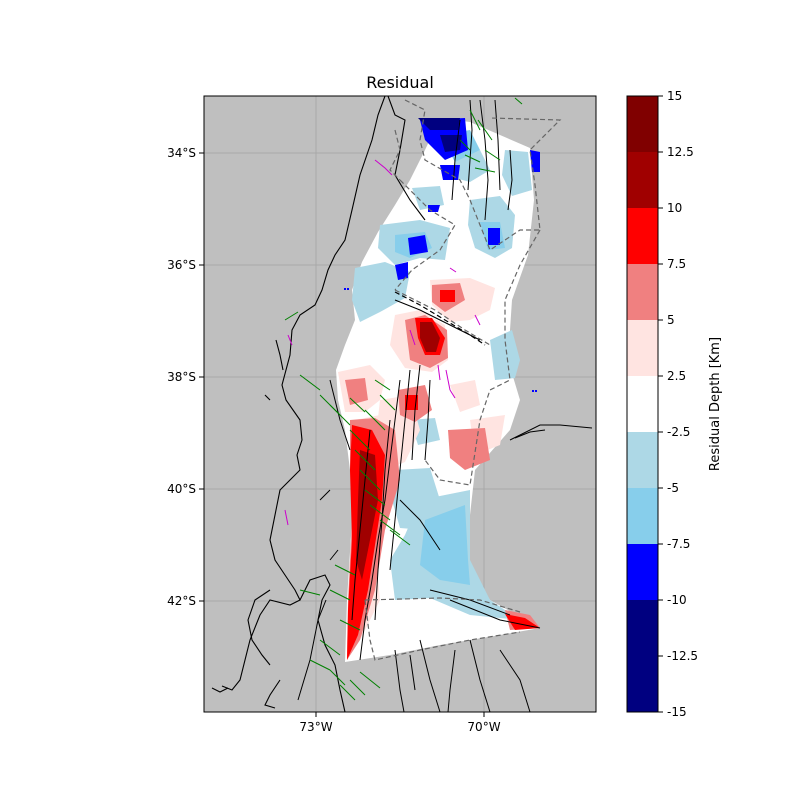 This screenshot has width=800, height=800. I want to click on colorbar-frame, so click(642, 404).